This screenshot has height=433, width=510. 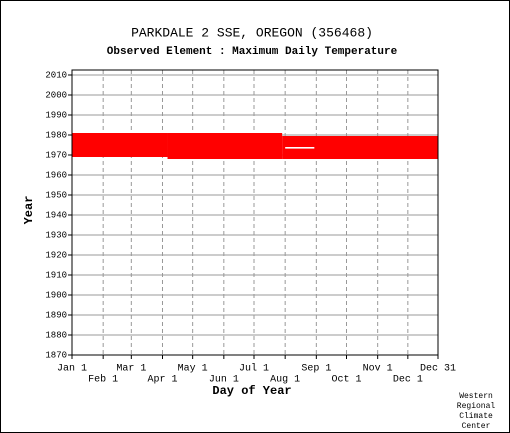 I want to click on y-axis-label: Year, so click(x=29, y=210).